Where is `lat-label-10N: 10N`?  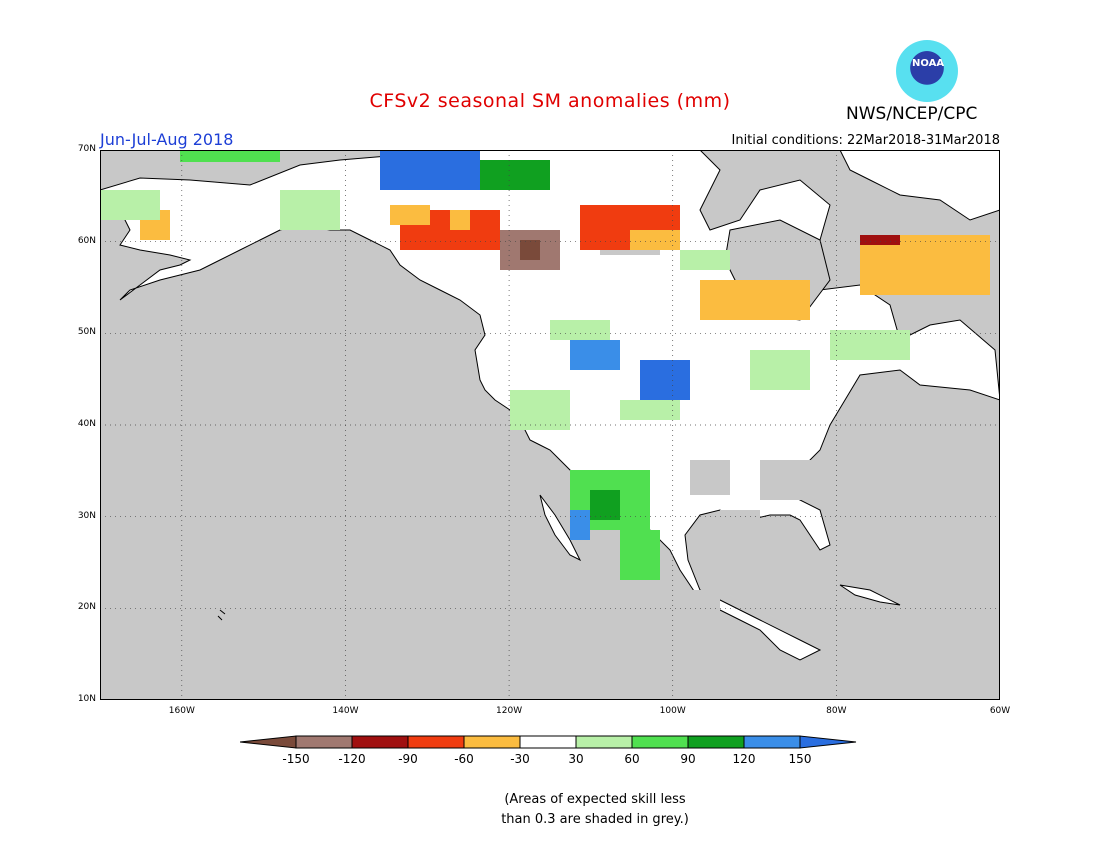
lat-label-10N: 10N is located at coordinates (86, 699).